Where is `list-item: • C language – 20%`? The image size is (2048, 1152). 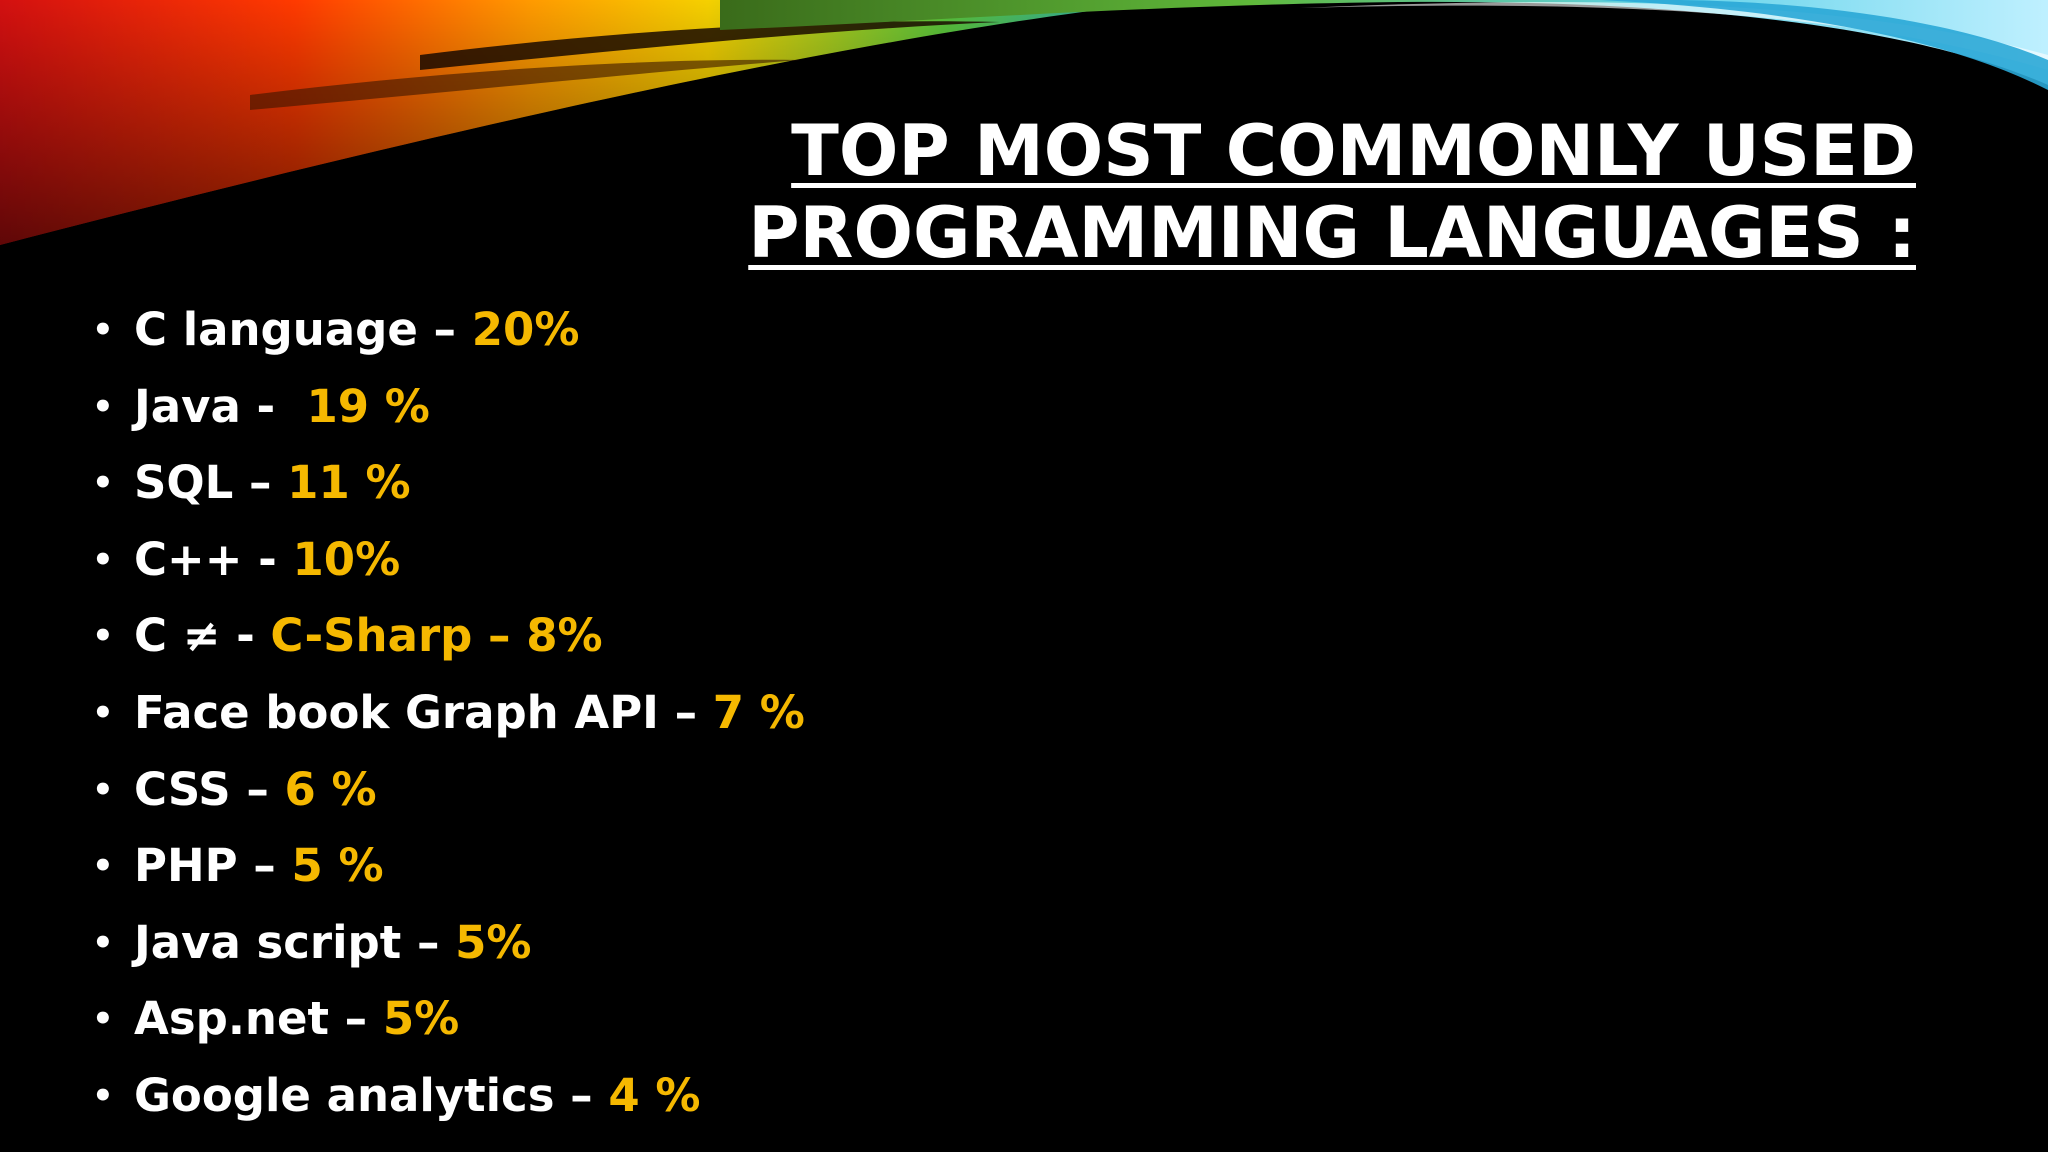
list-item: • C language – 20% is located at coordinates (448, 330).